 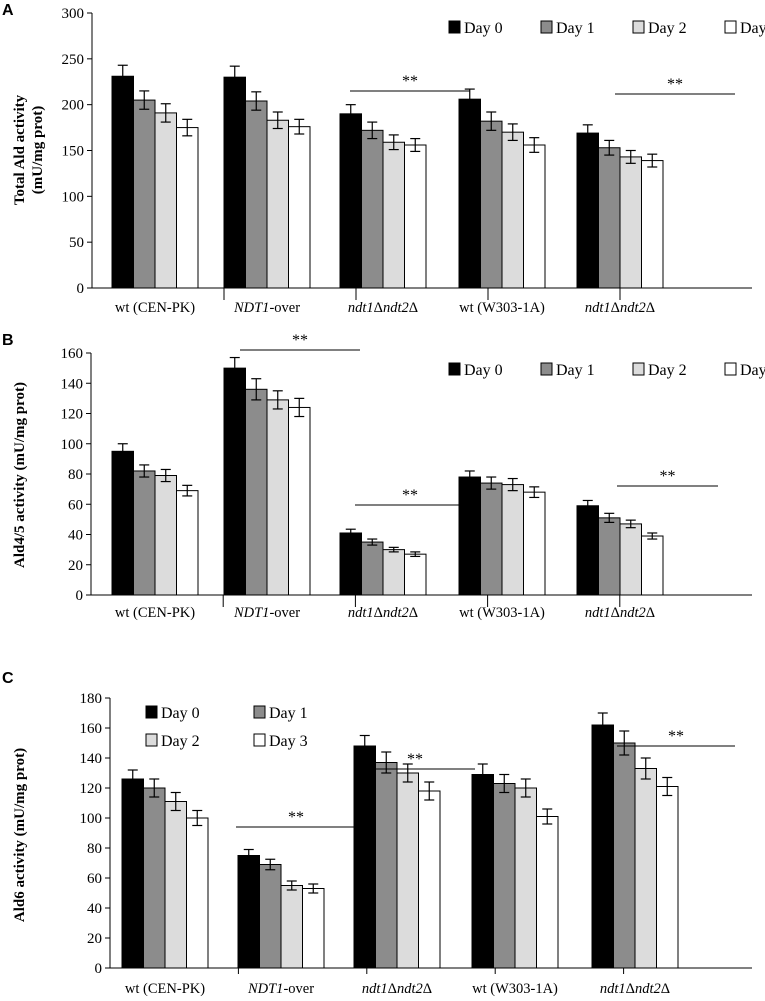 I want to click on category-label-part: wt (W303-1A), so click(x=515, y=989).